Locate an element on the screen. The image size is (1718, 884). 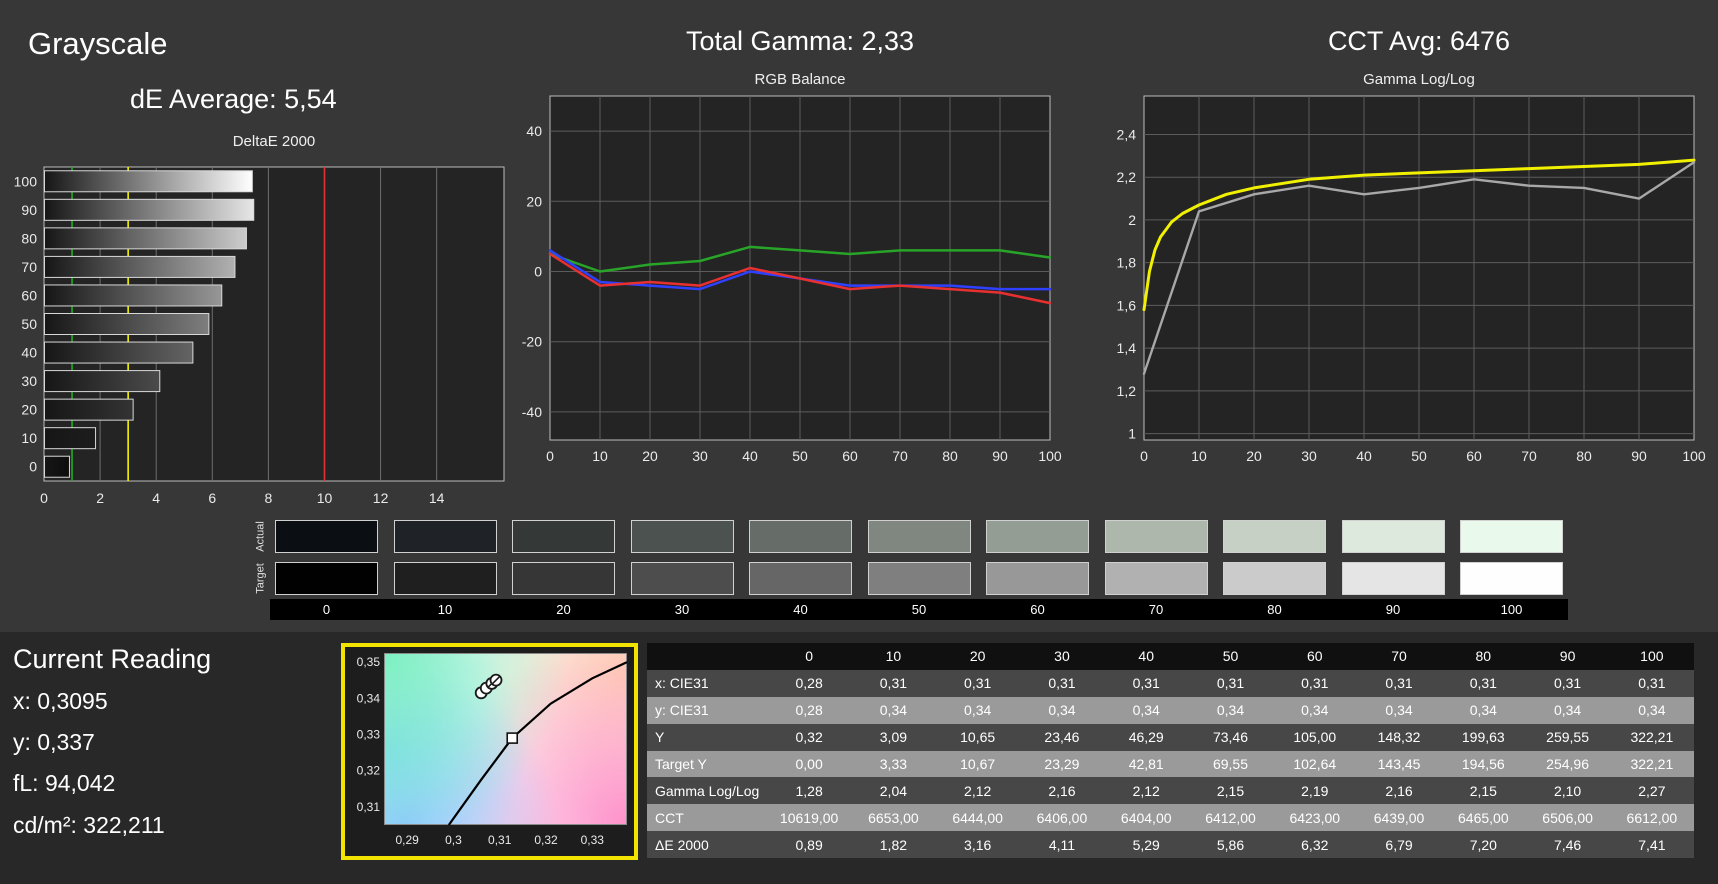
swatch-step-label: 30 is located at coordinates (682, 609).